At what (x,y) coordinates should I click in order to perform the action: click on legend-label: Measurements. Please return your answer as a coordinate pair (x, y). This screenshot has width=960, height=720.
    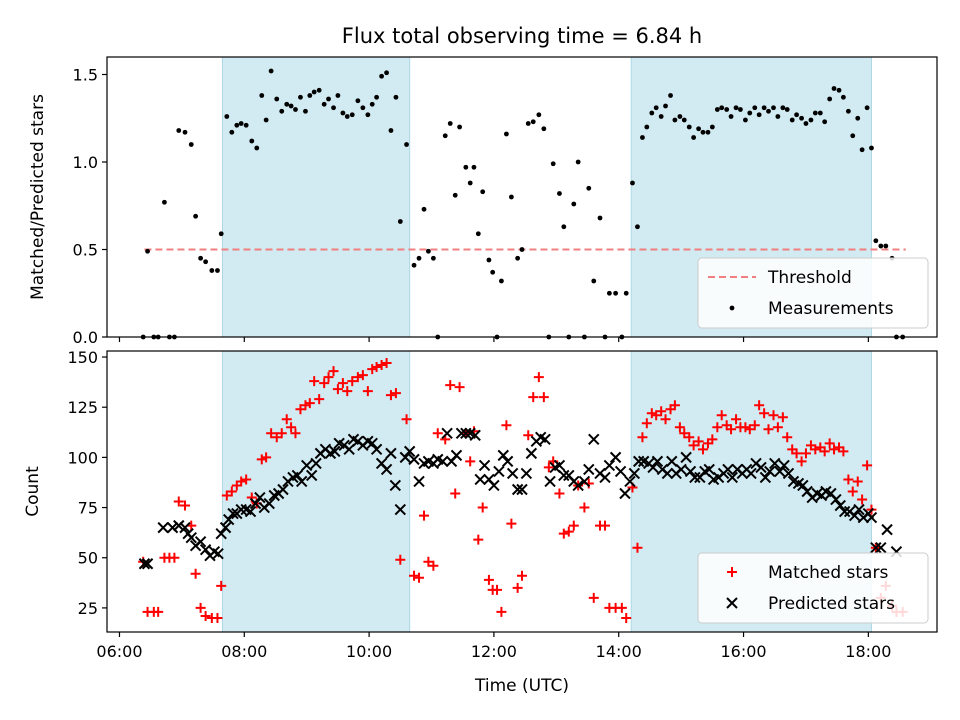
    Looking at the image, I should click on (831, 309).